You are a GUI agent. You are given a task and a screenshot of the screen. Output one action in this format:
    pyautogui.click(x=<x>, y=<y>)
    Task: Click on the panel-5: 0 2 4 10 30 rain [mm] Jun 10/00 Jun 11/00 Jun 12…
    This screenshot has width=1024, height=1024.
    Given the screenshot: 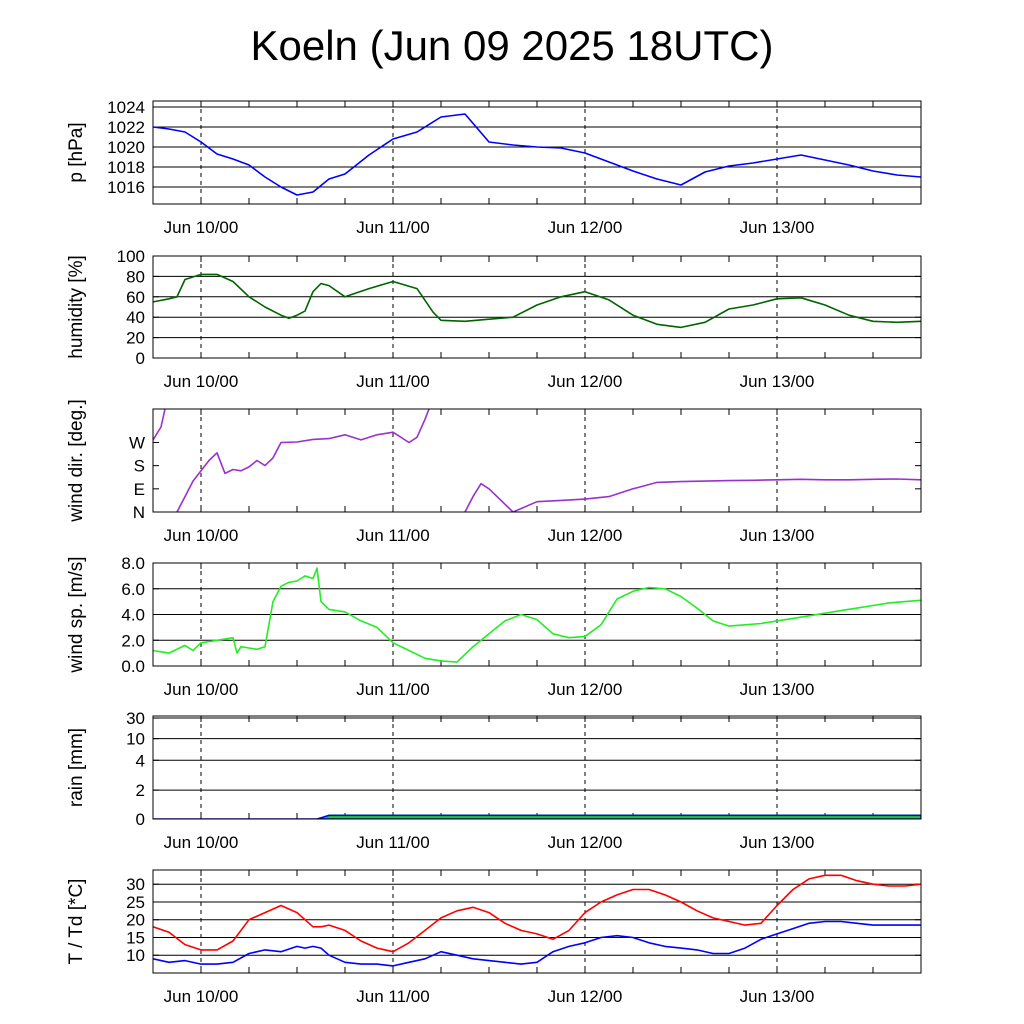 What is the action you would take?
    pyautogui.click(x=494, y=780)
    